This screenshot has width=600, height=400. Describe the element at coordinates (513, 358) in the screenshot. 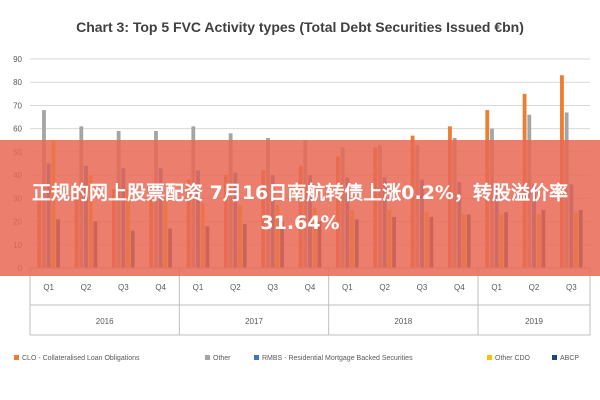

I see `legend-label: Other CDO` at that location.